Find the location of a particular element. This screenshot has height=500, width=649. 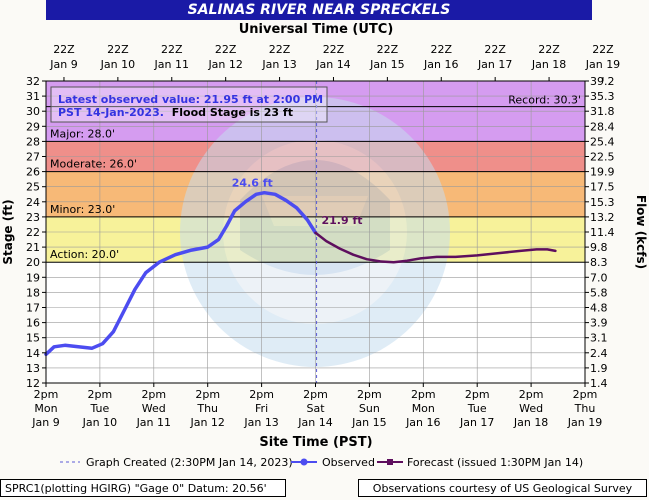

right-tick-label: 19.9 is located at coordinates (602, 172).